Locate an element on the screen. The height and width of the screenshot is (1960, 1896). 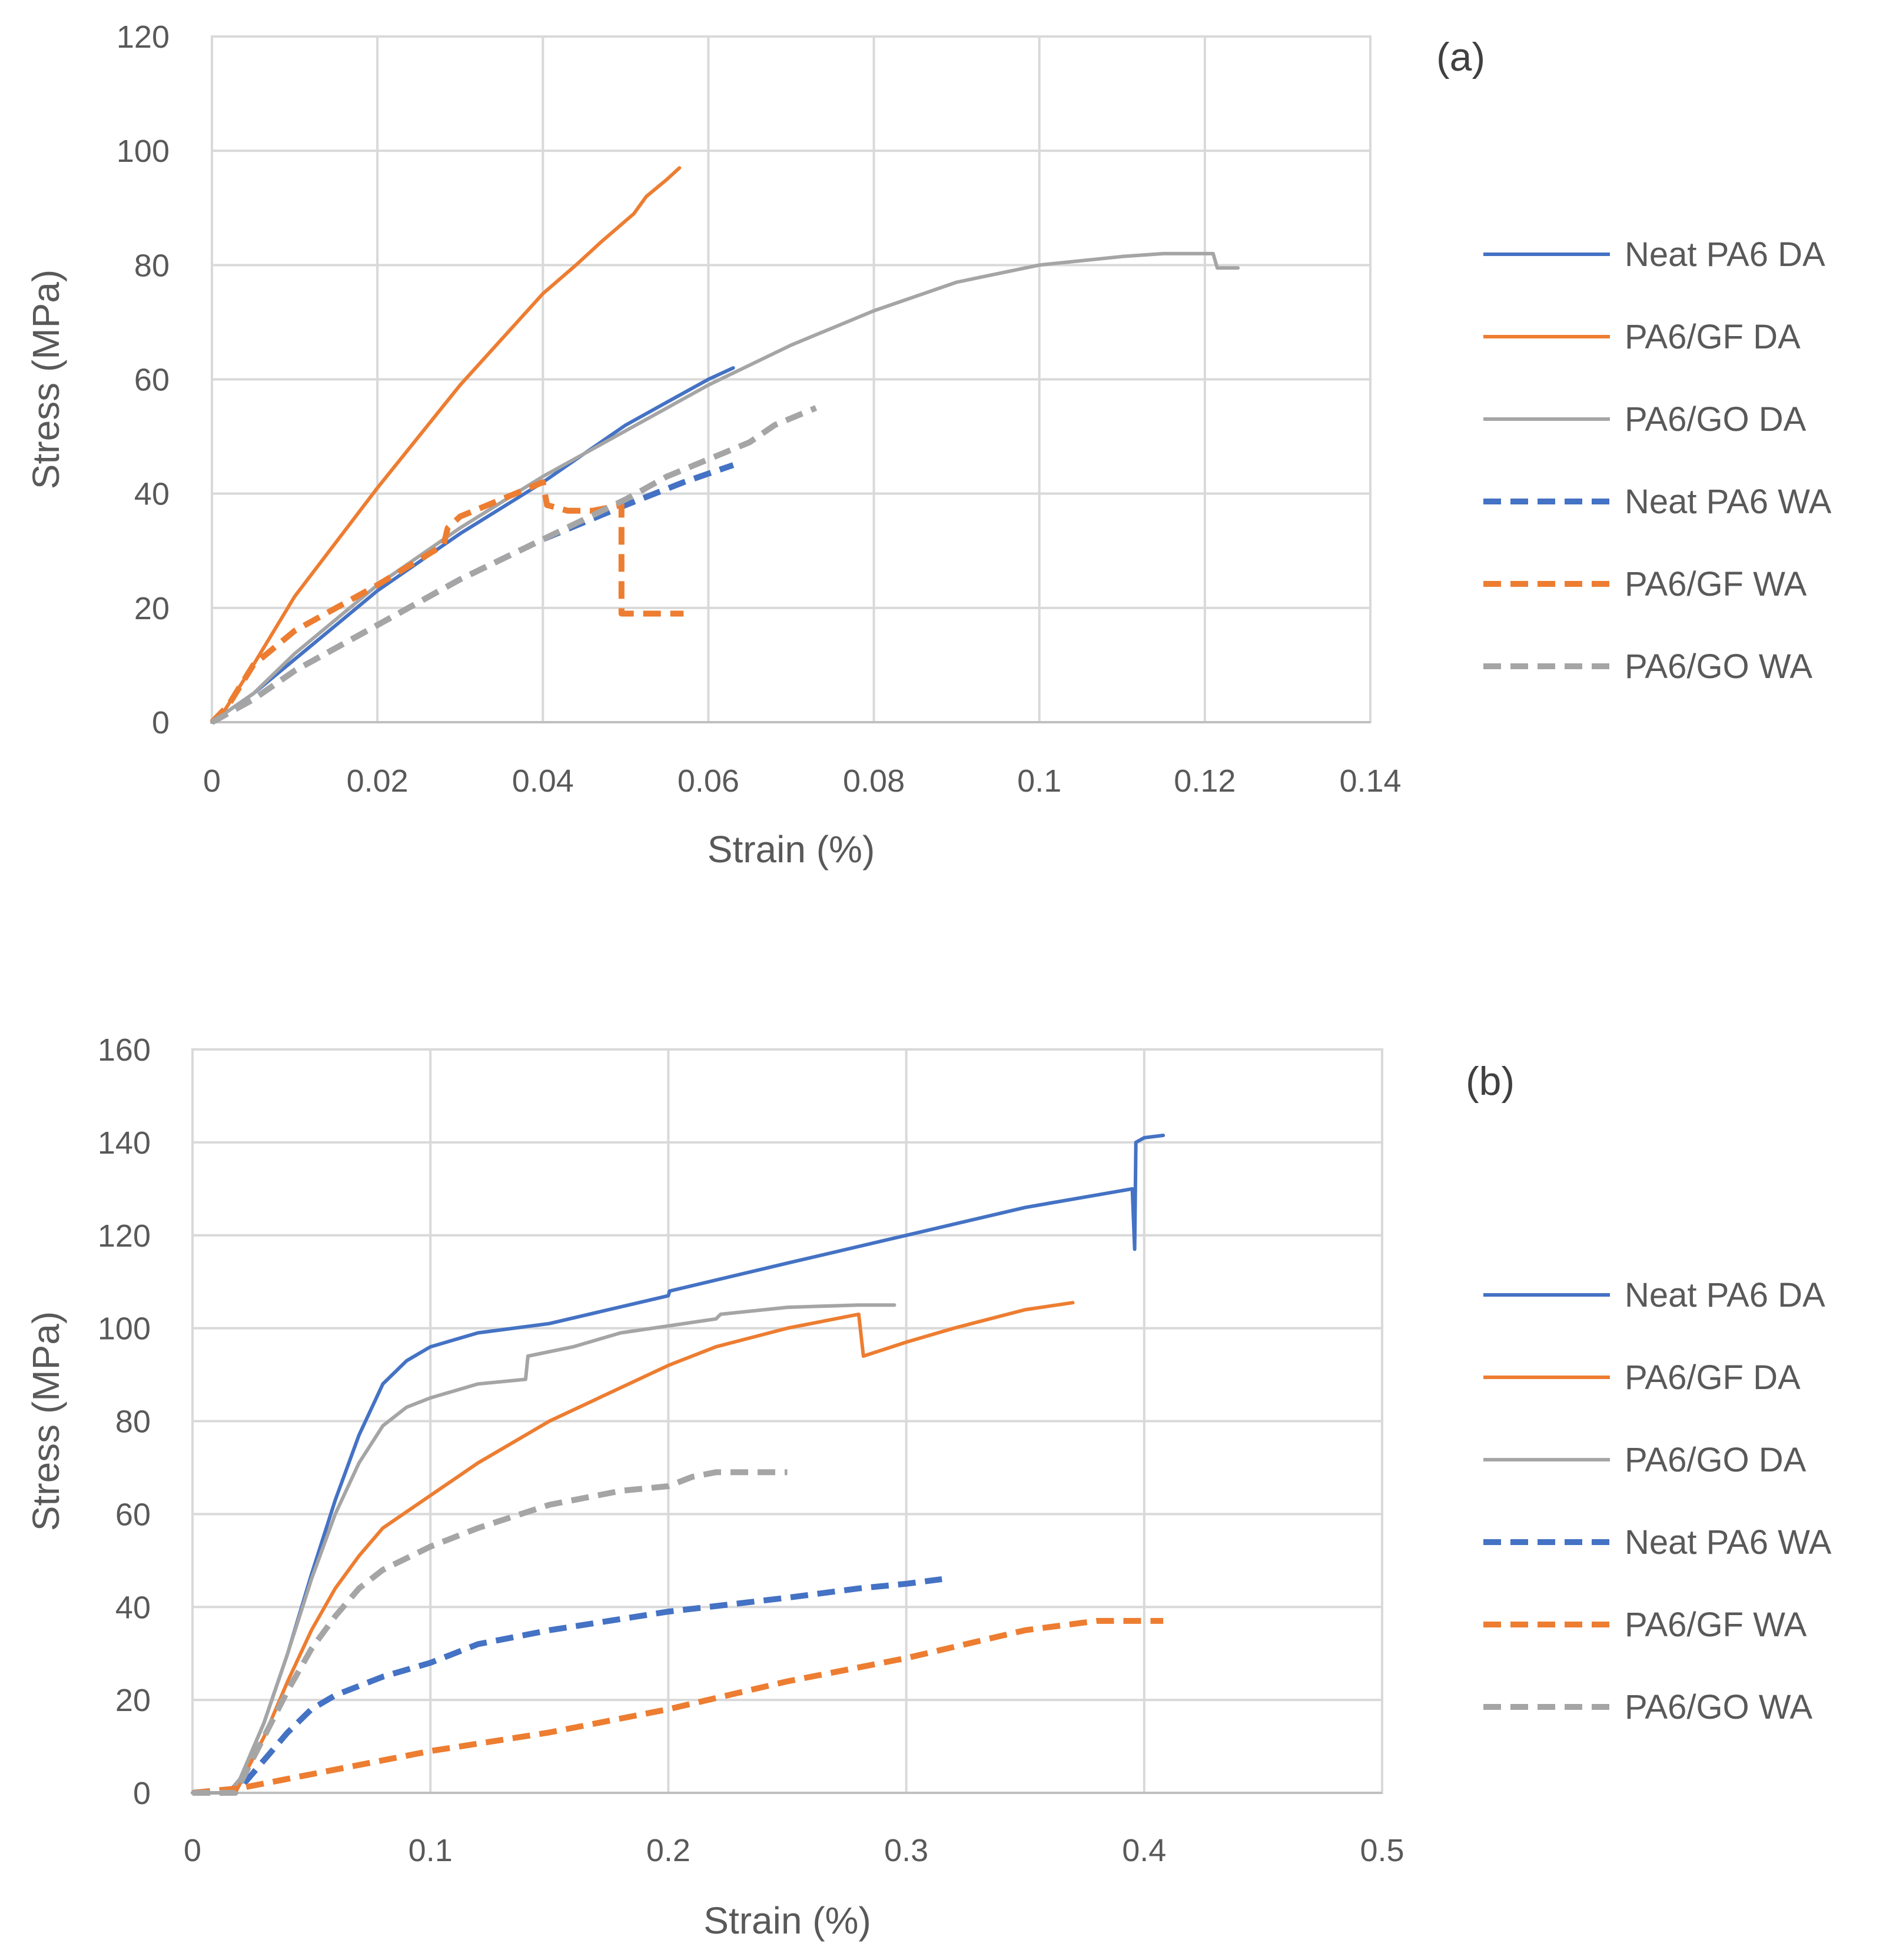
x-tick-label: 0.2 is located at coordinates (668, 1850).